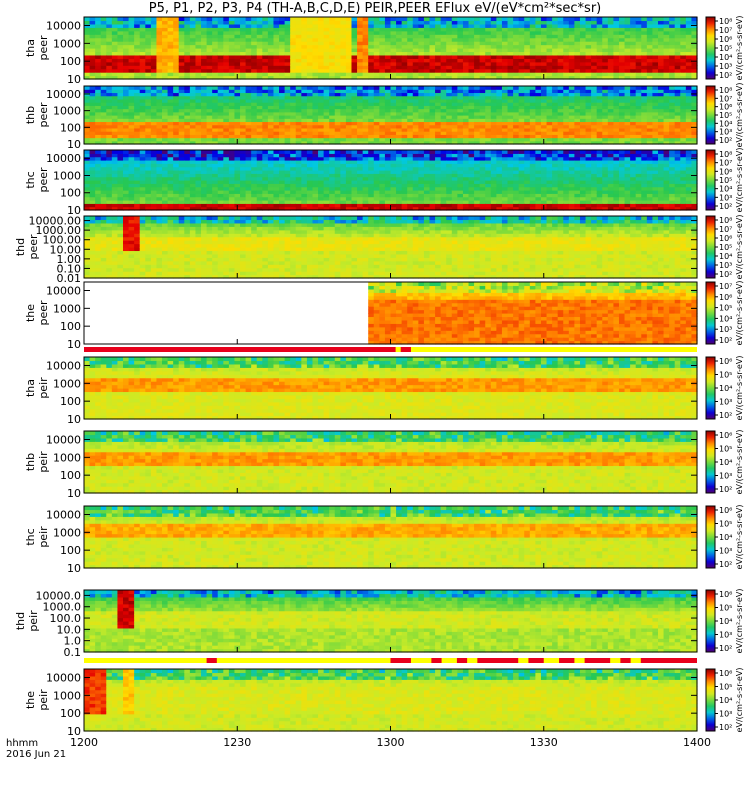 The image size is (750, 800). Describe the element at coordinates (43, 537) in the screenshot. I see `panel-label-species: peir` at that location.